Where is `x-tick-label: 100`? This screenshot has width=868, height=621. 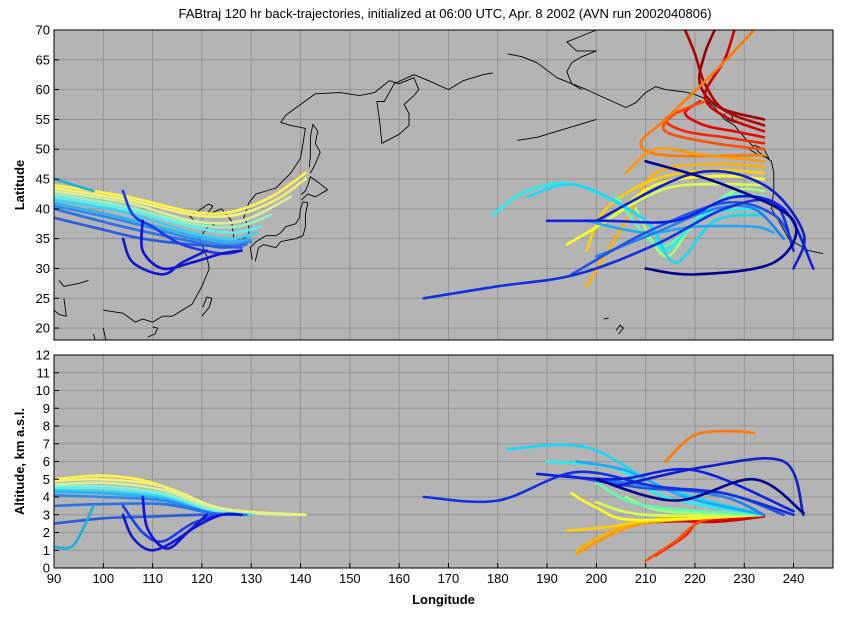
x-tick-label: 100 is located at coordinates (103, 578).